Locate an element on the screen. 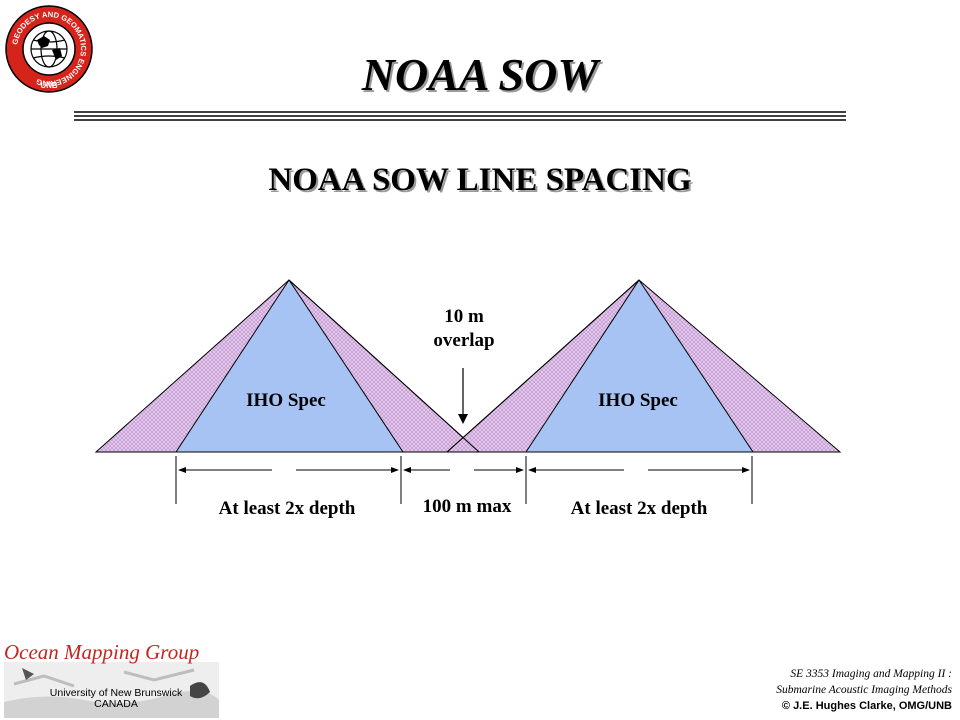 The image size is (960, 720). seafloor-image is located at coordinates (111, 690).